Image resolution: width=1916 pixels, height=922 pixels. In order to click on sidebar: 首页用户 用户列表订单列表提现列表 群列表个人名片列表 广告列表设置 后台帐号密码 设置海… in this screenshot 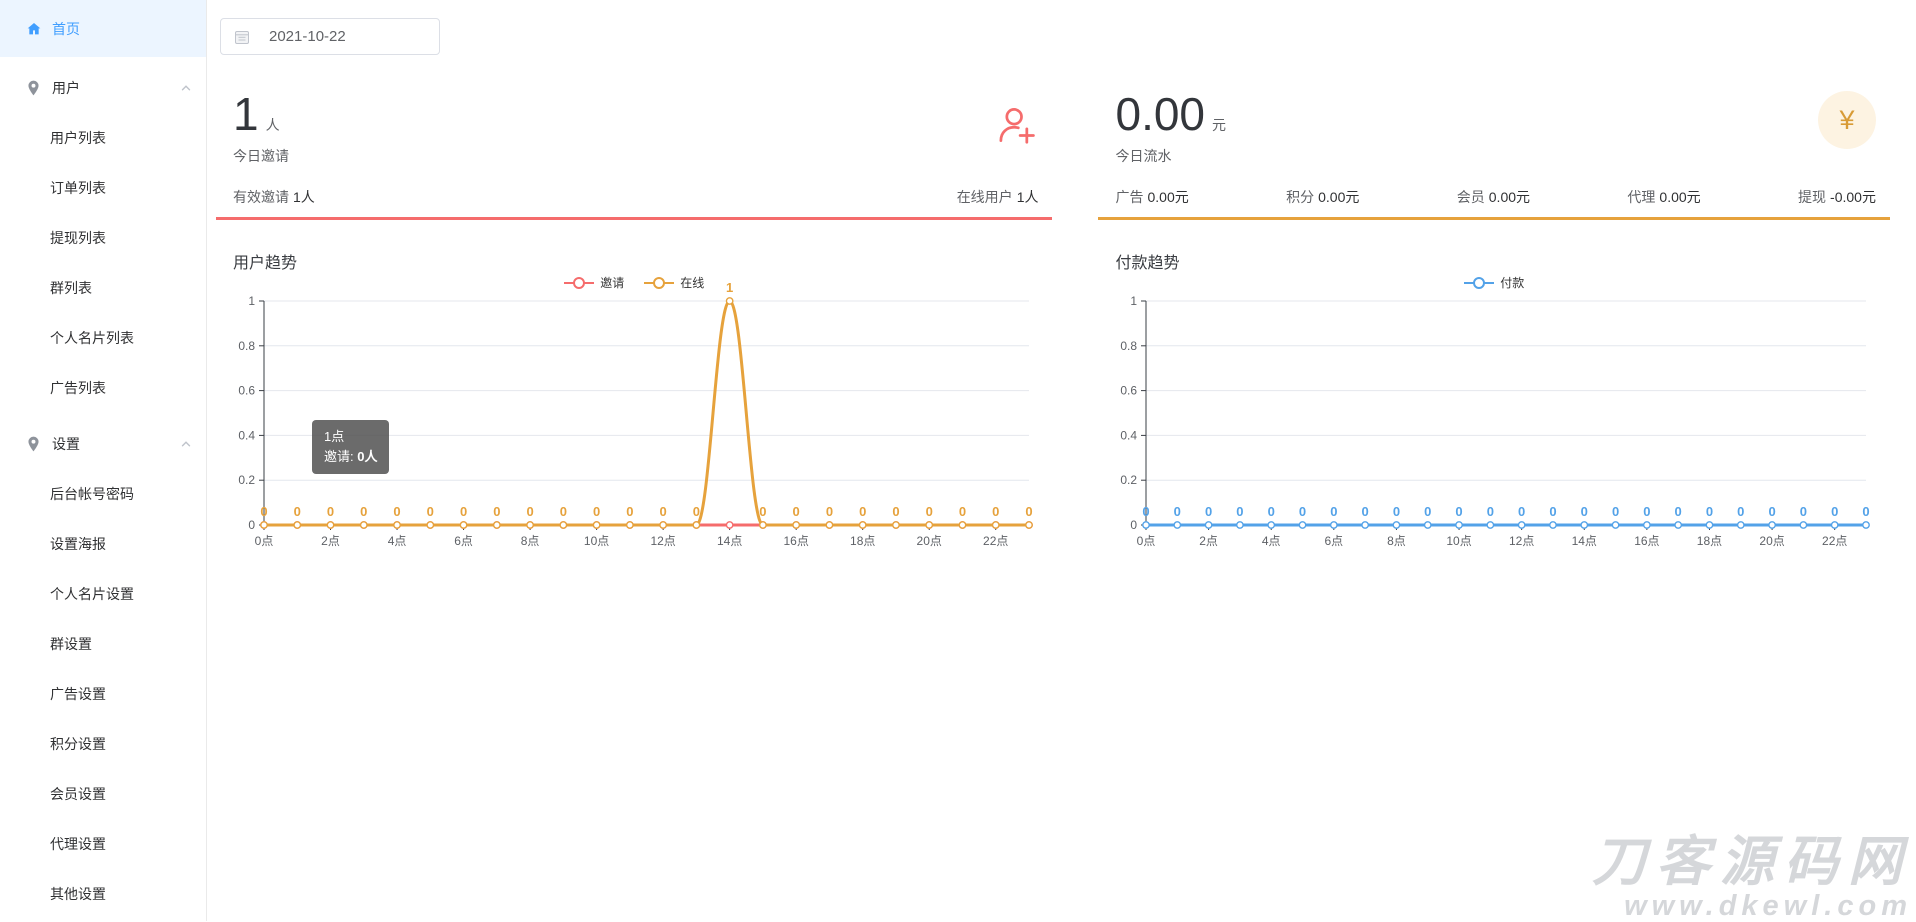, I will do `click(103, 460)`.